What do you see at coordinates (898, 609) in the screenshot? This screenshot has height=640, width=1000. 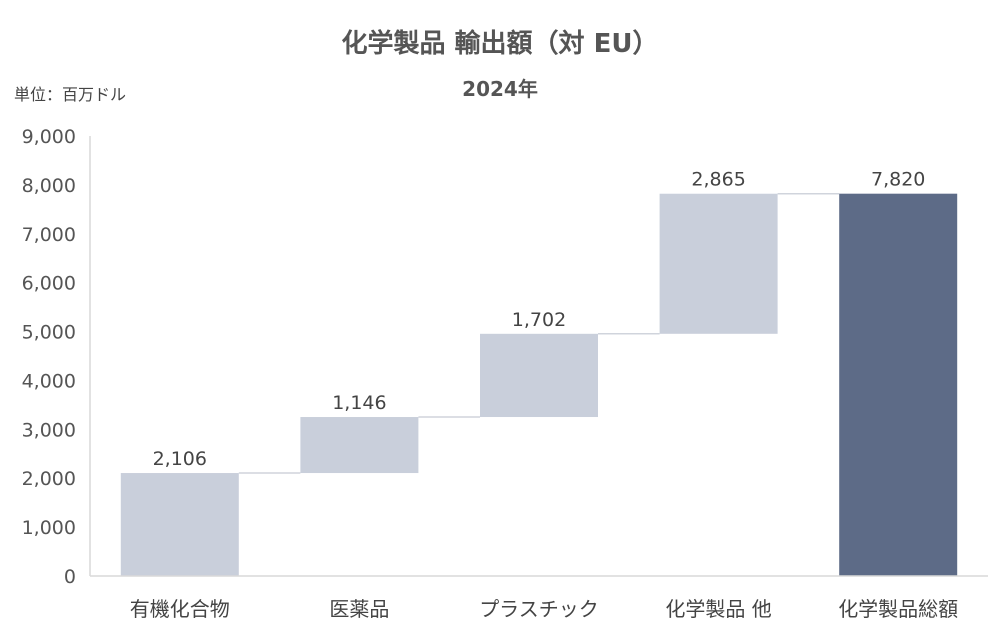 I see `x-tick-label: 化学製品総額` at bounding box center [898, 609].